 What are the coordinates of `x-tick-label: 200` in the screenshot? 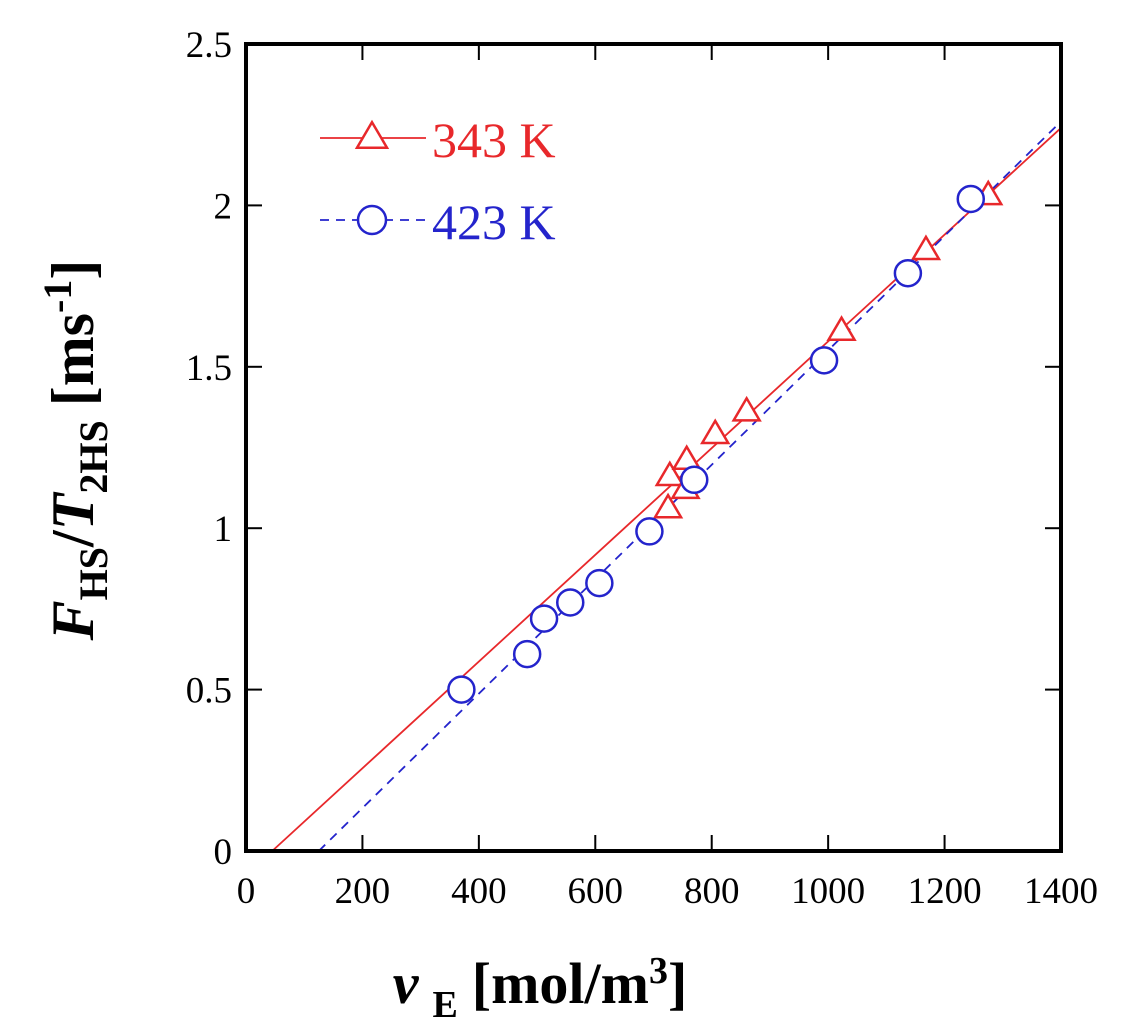 It's located at (363, 891).